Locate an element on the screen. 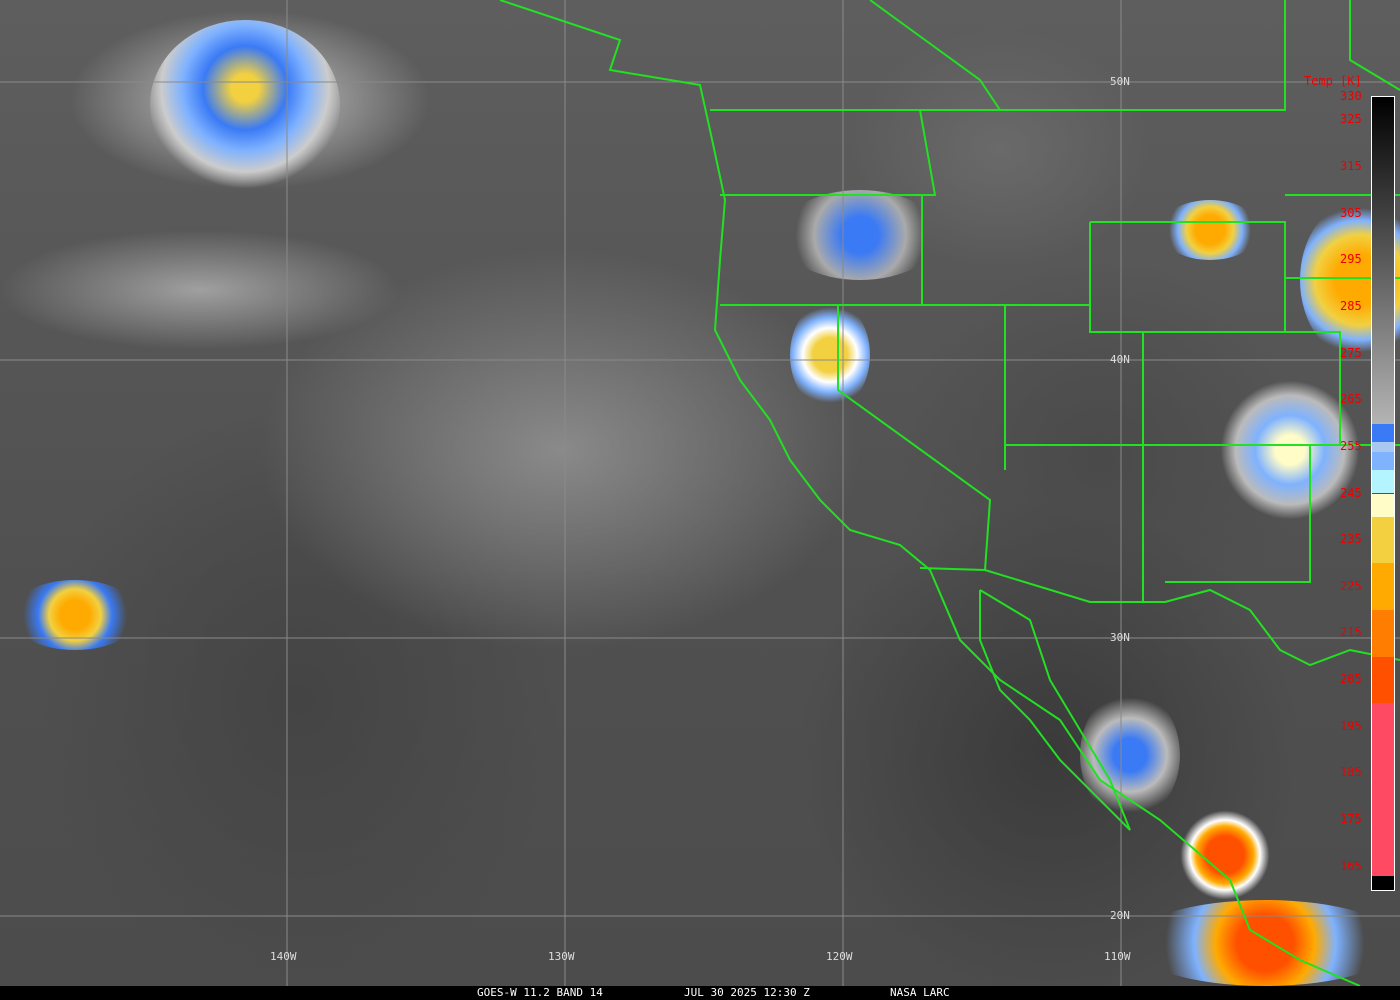 Image resolution: width=1400 pixels, height=1000 pixels. lat-label-40n: 40N is located at coordinates (1120, 359).